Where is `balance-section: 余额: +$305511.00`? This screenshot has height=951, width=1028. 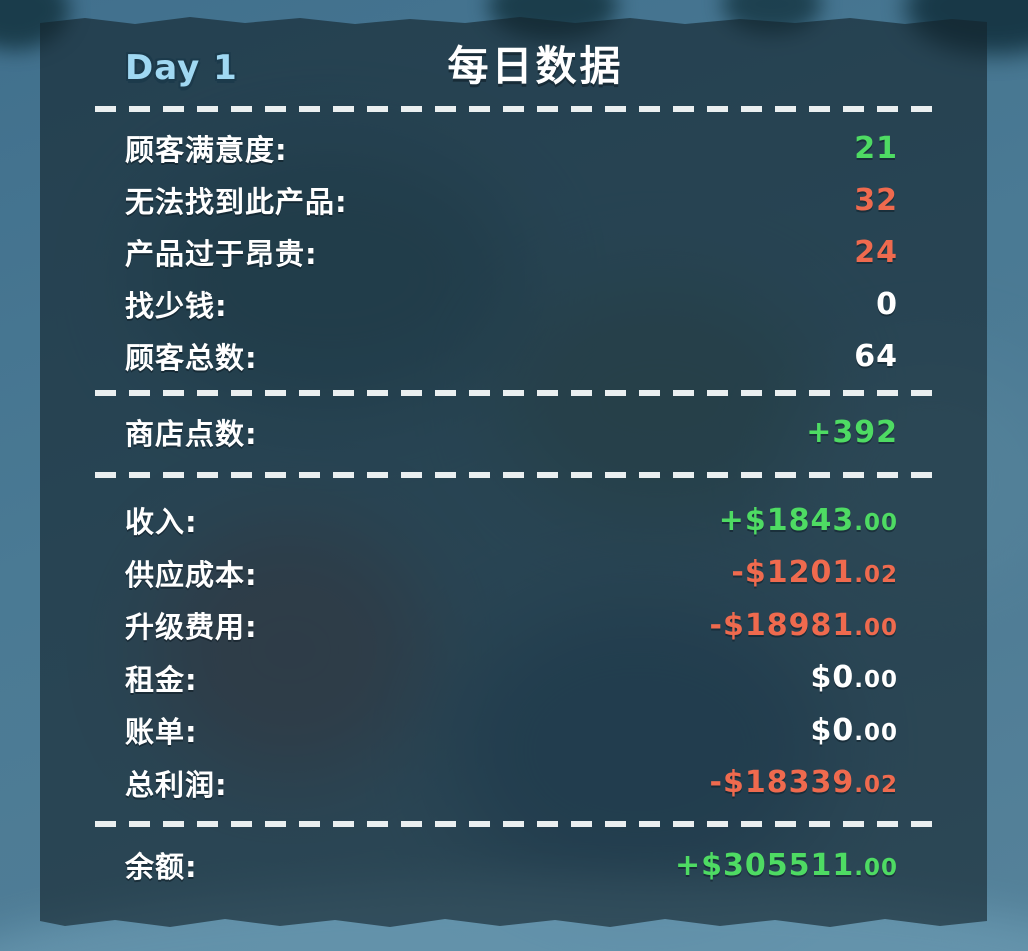
balance-section: 余额: +$305511.00 is located at coordinates (513, 865).